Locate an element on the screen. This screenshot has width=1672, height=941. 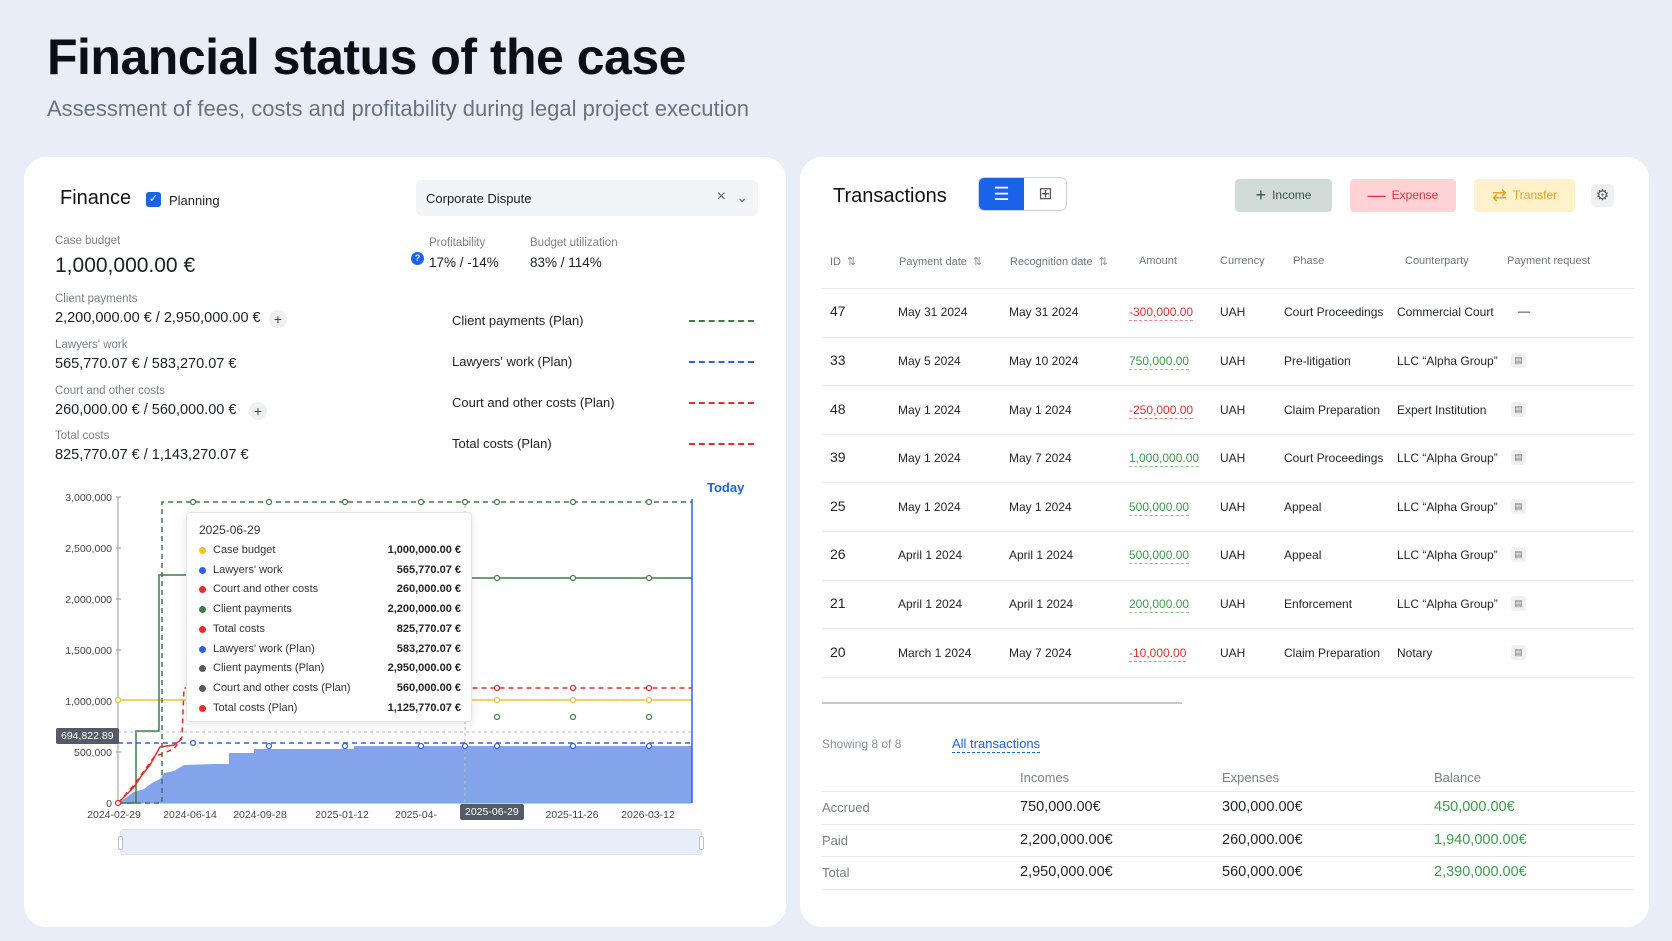
cell-amount: 1,000,000.00 is located at coordinates (1164, 459).